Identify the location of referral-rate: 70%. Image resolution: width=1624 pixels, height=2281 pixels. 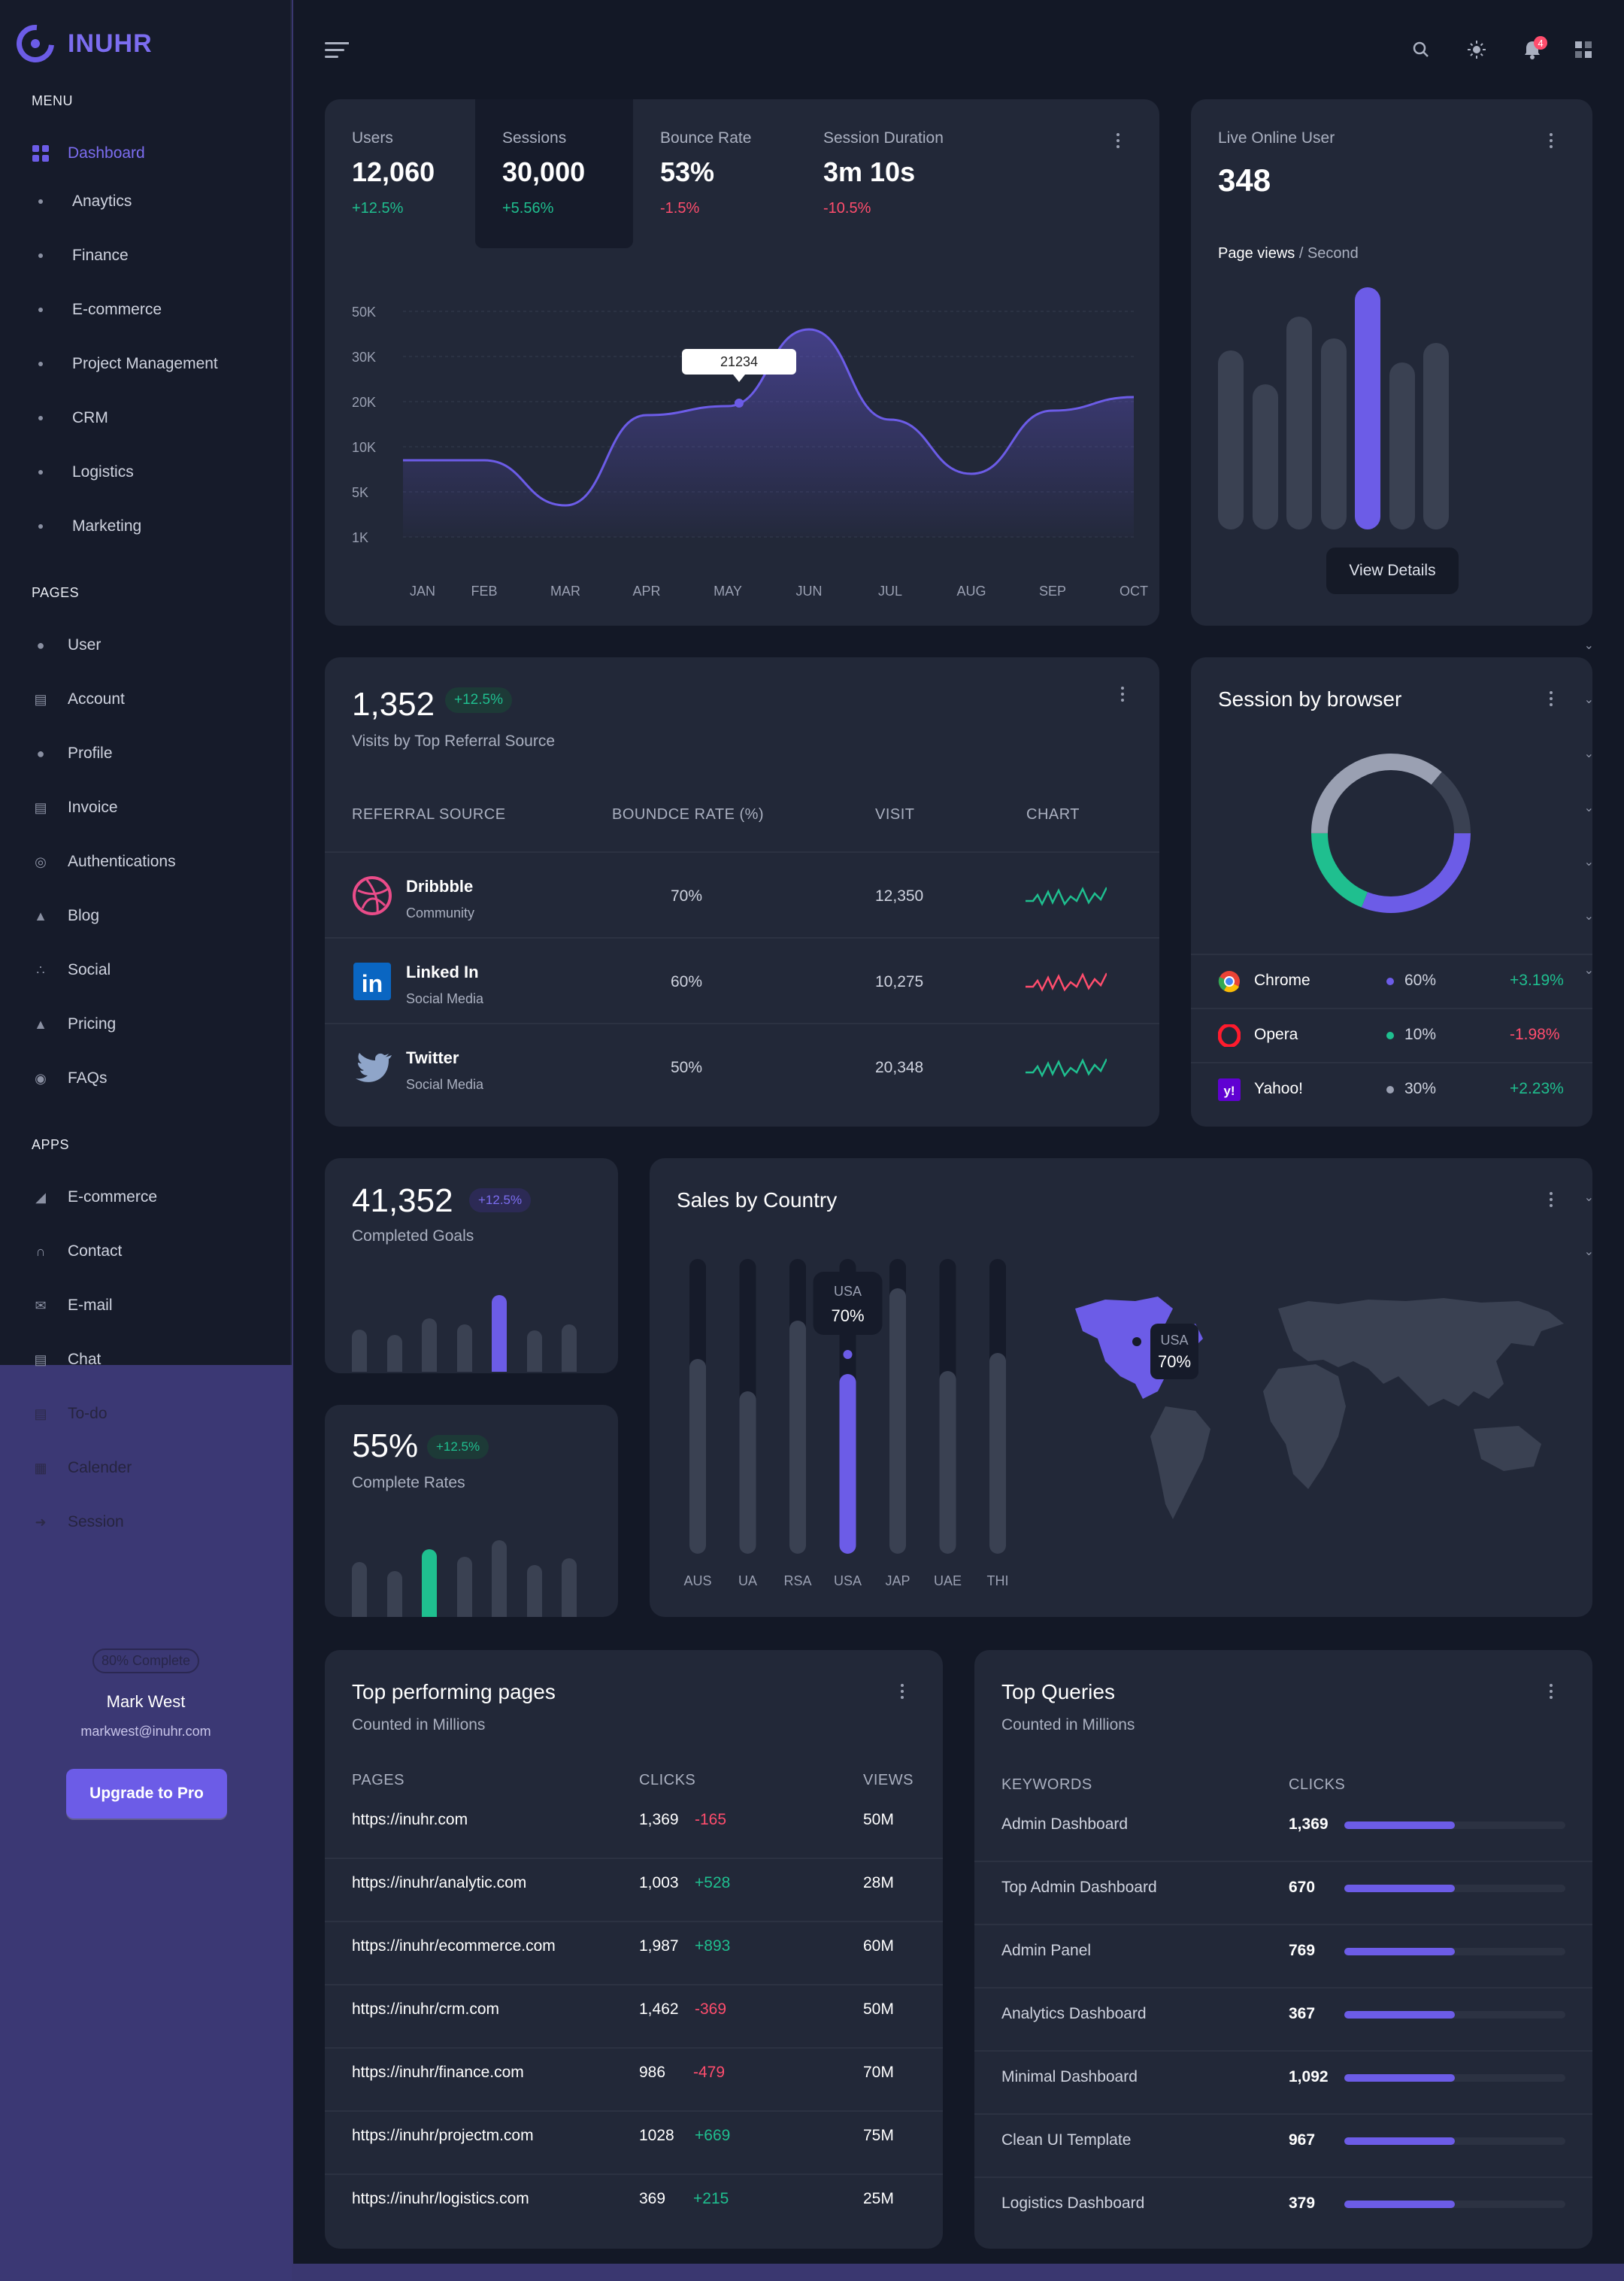
(687, 896).